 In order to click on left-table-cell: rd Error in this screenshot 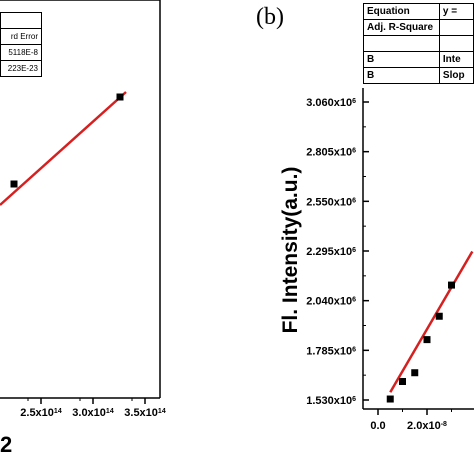, I will do `click(21, 36)`.